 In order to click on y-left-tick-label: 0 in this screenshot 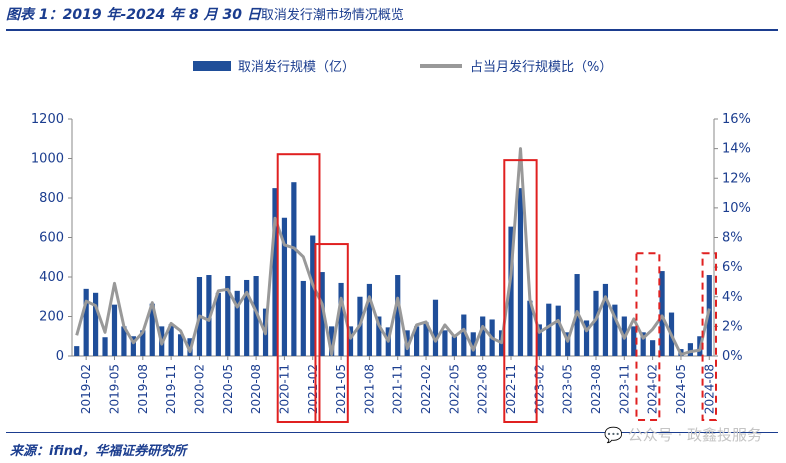, I will do `click(60, 356)`.